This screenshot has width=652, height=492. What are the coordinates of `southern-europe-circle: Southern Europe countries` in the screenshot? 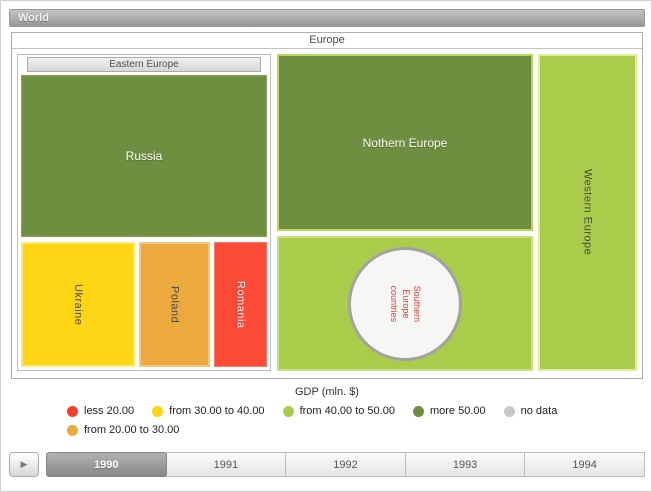 It's located at (405, 303).